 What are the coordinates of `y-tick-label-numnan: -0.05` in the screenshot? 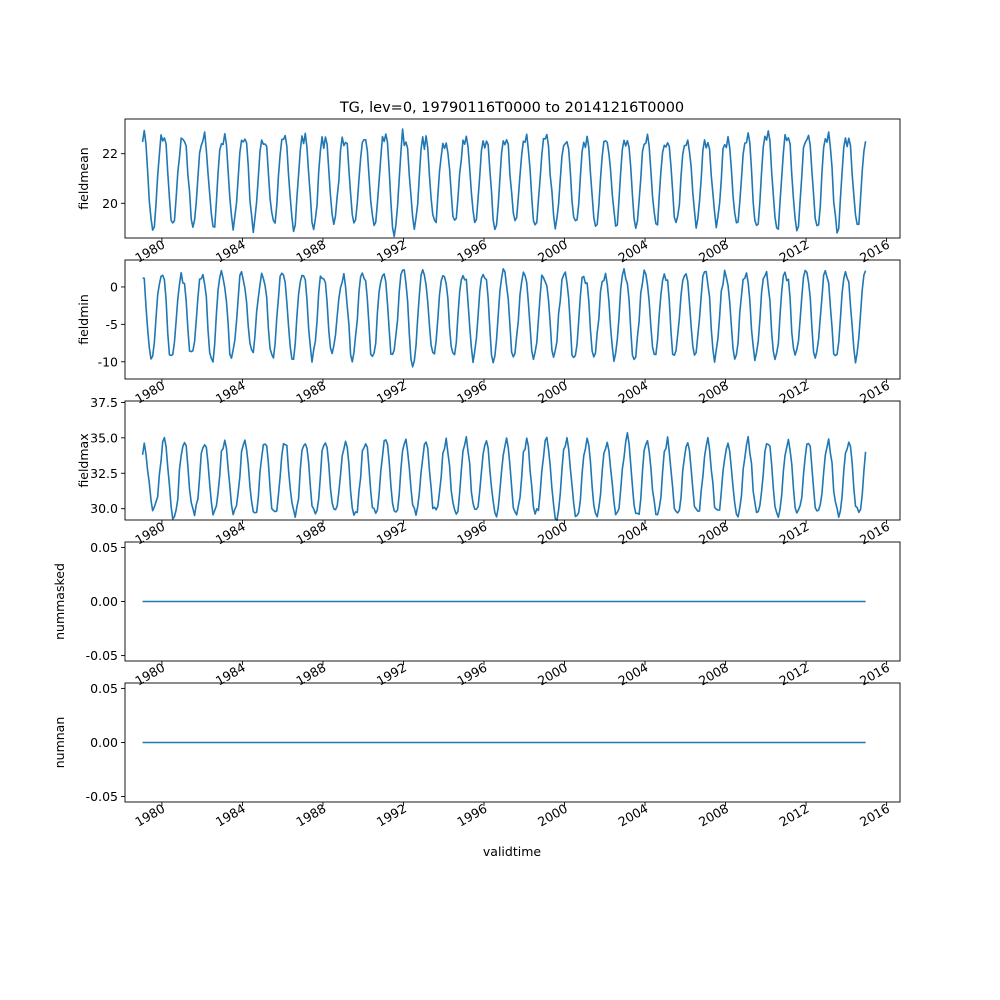 It's located at (102, 796).